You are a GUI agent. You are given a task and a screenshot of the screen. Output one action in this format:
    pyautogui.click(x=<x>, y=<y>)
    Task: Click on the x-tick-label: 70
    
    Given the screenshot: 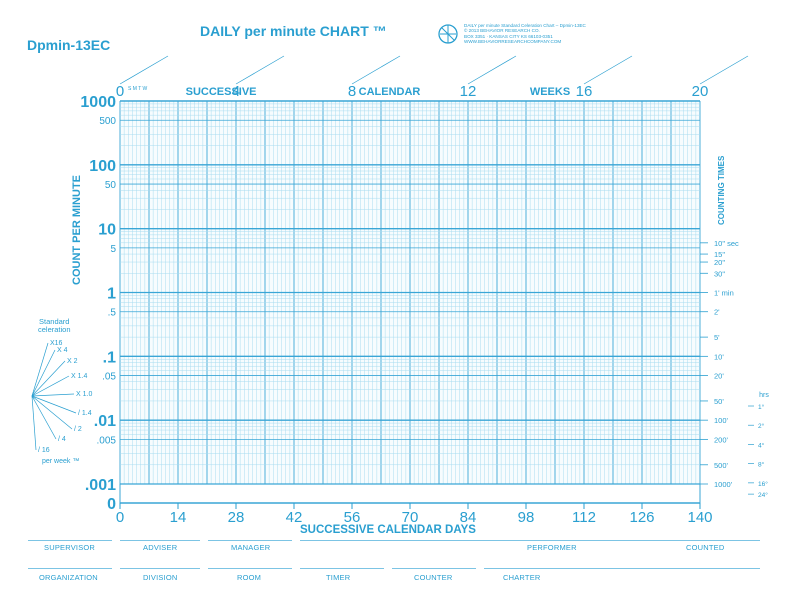 What is the action you would take?
    pyautogui.click(x=410, y=517)
    